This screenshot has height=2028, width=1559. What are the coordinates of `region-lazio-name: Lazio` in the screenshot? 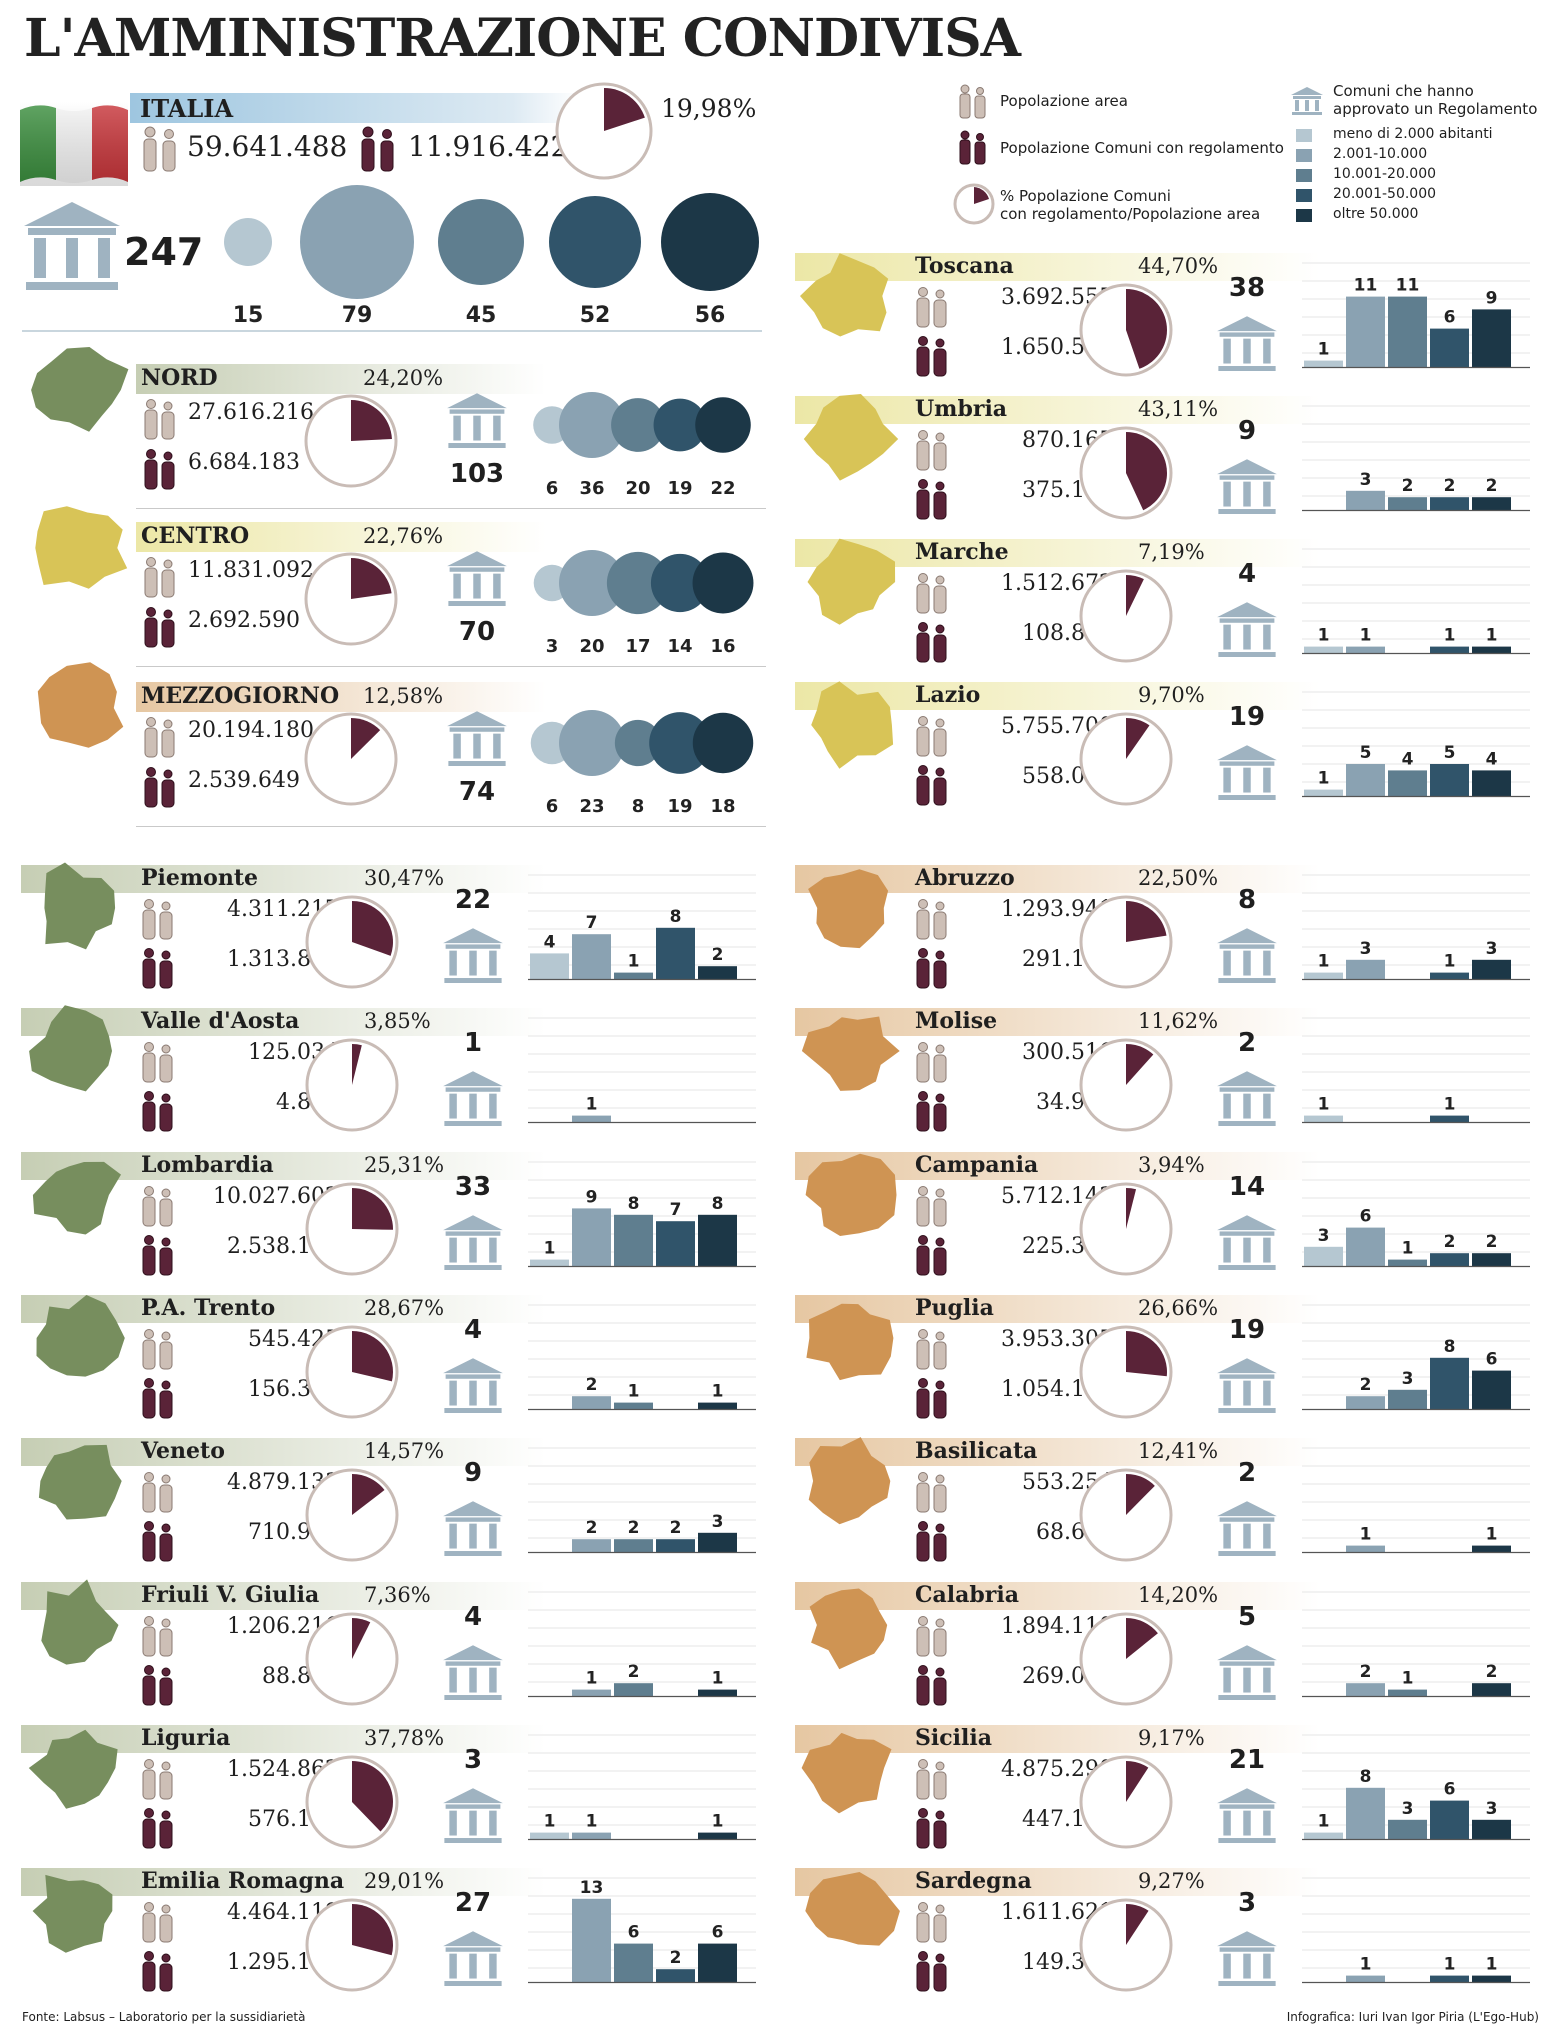 It's located at (948, 695).